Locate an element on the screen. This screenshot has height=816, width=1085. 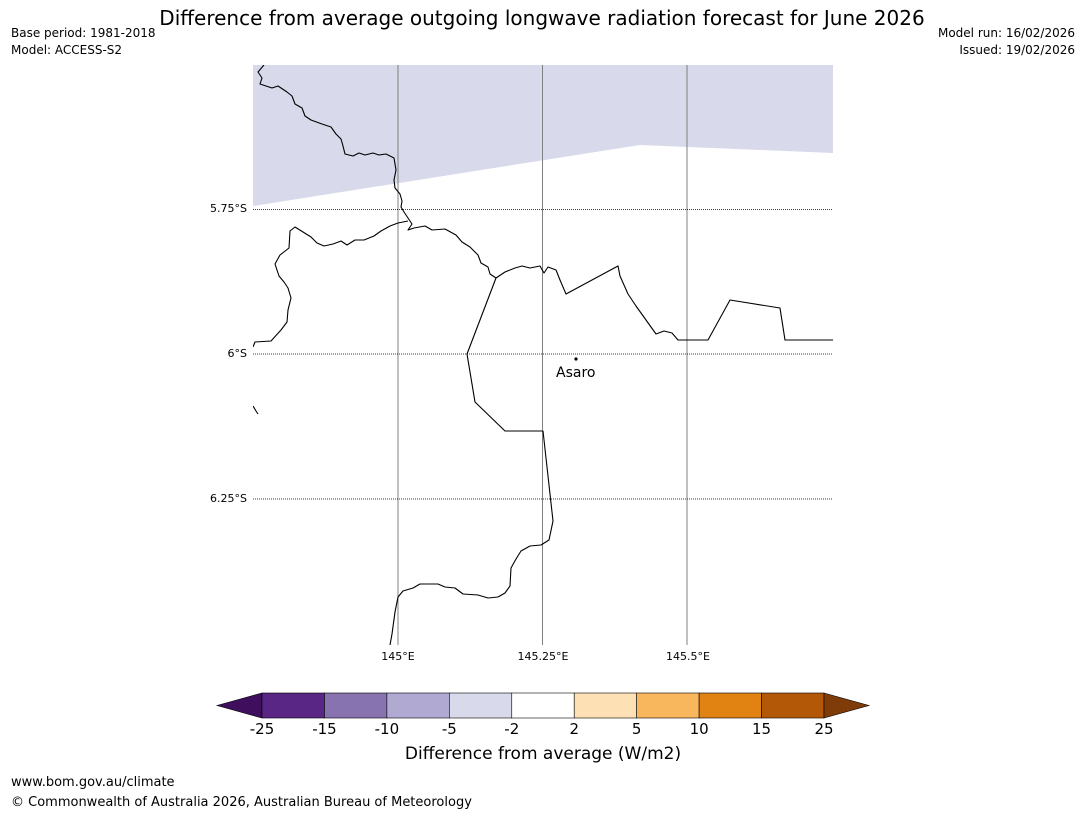
colorbar-tick-label: -2 is located at coordinates (512, 729).